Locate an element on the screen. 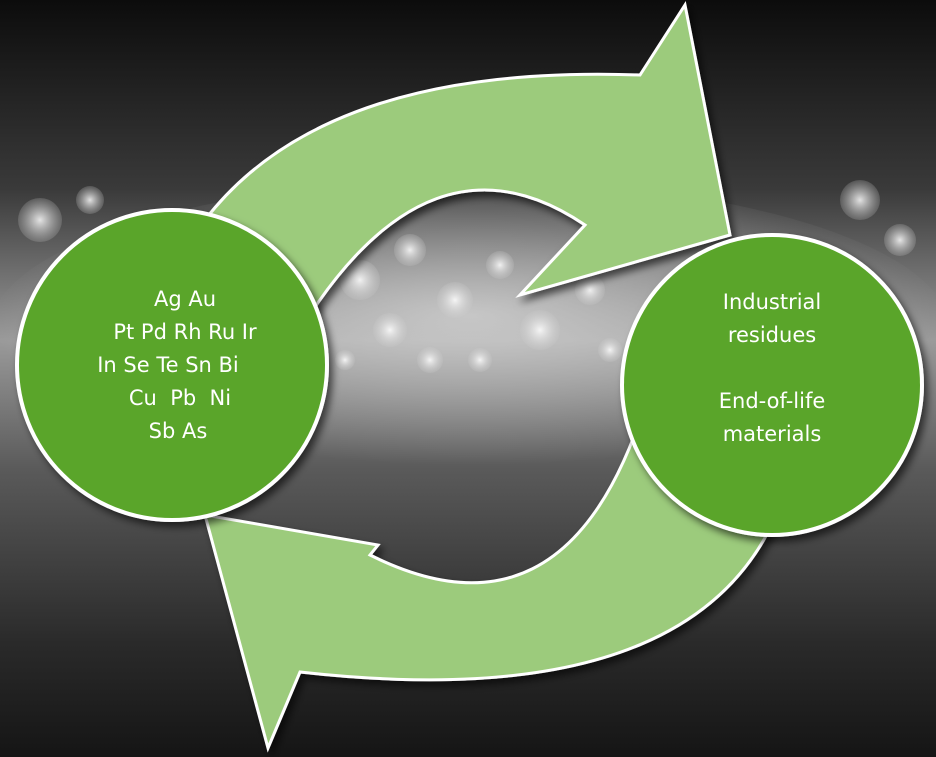  node-line: Industrial is located at coordinates (772, 302).